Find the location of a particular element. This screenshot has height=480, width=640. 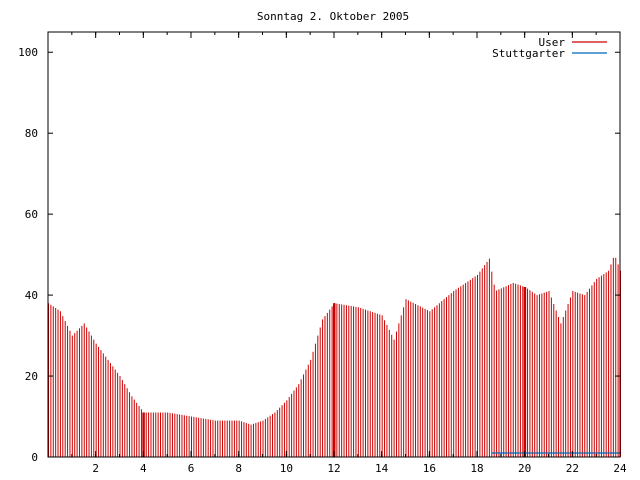

x-tick-label: 4 is located at coordinates (143, 468).